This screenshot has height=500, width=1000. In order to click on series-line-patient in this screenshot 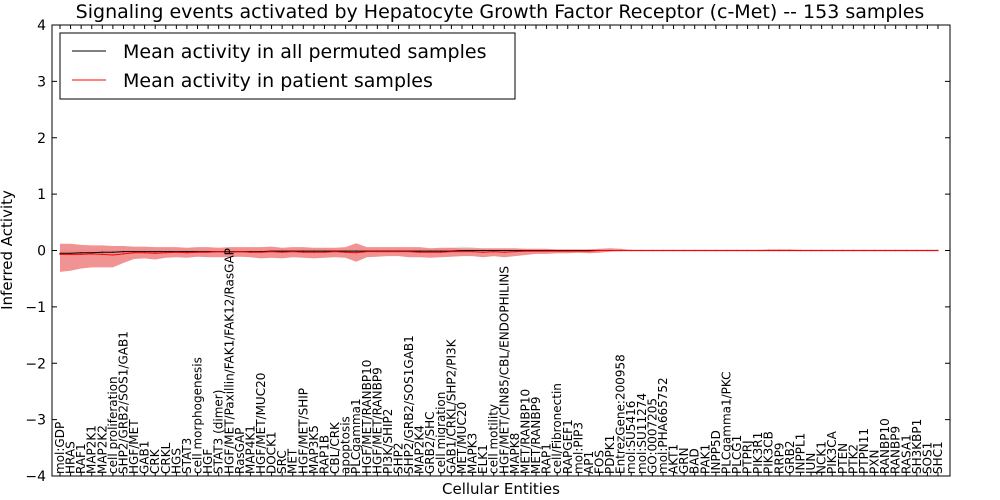, I will do `click(499, 253)`.